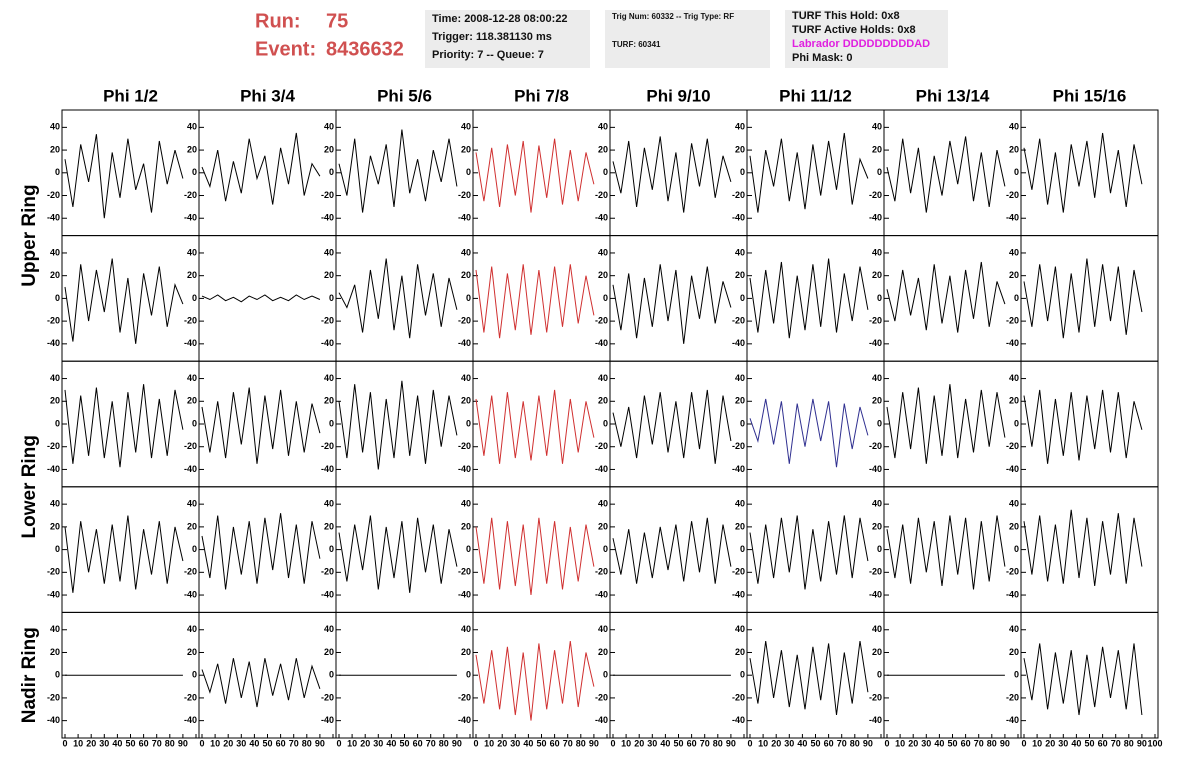 This screenshot has height=772, width=1196. What do you see at coordinates (378, 743) in the screenshot?
I see `x-tick-label: 30` at bounding box center [378, 743].